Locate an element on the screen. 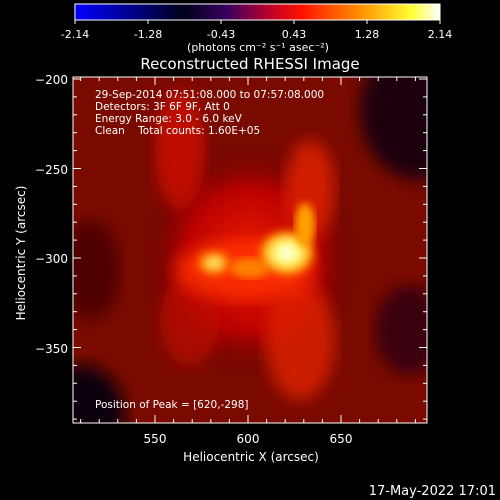 This screenshot has width=500, height=500. info-clean-counts: Clean Total counts: 1.60E+05 is located at coordinates (177, 131).